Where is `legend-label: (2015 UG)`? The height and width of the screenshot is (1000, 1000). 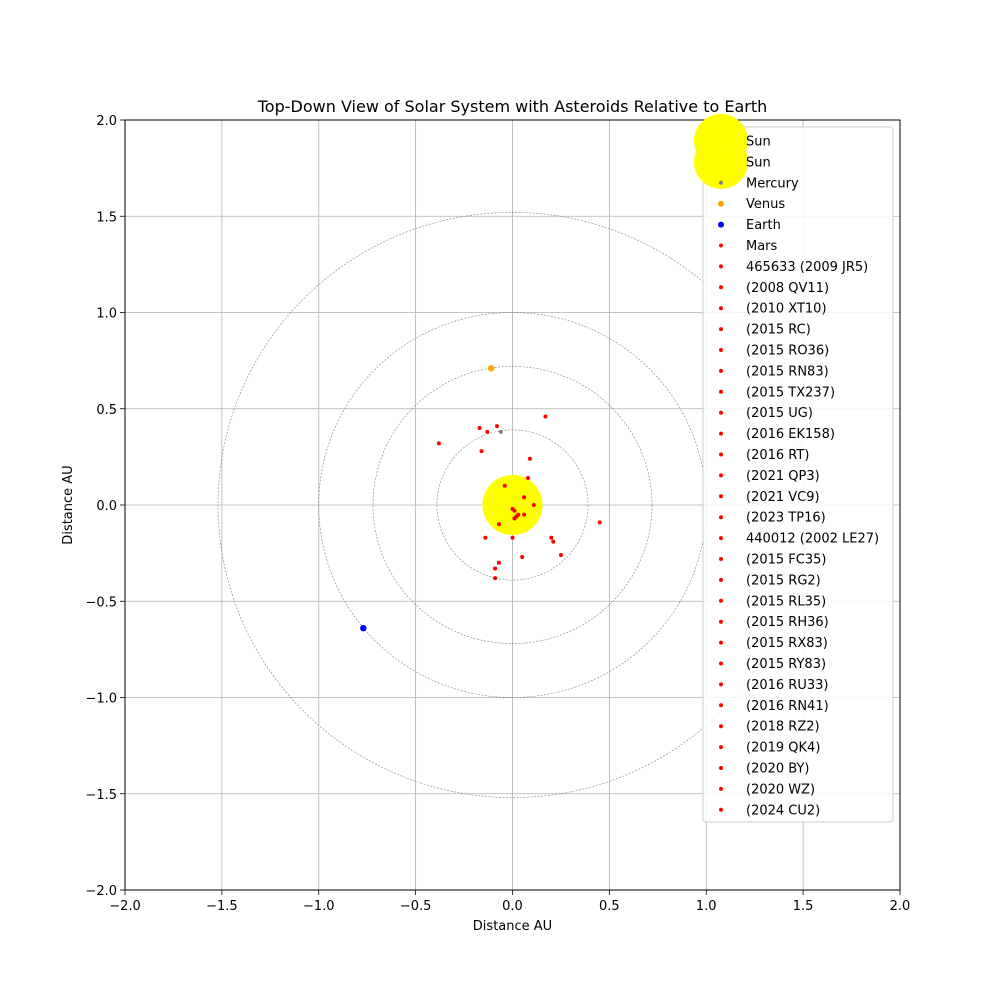
legend-label: (2015 UG) is located at coordinates (779, 413).